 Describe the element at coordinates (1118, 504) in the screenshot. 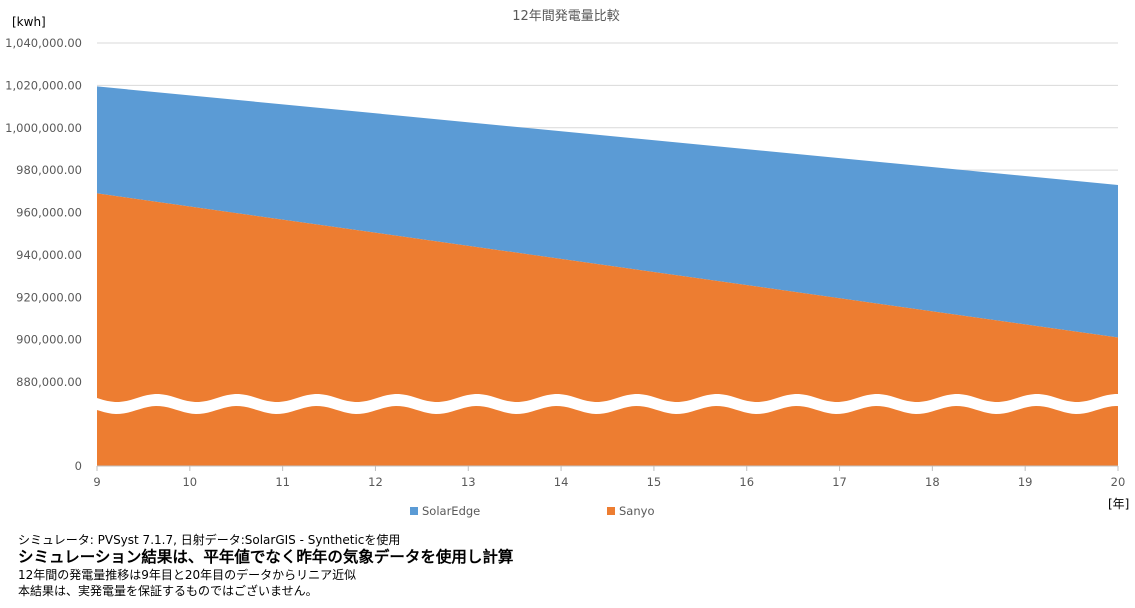

I see `x-axis-label: [年]` at that location.